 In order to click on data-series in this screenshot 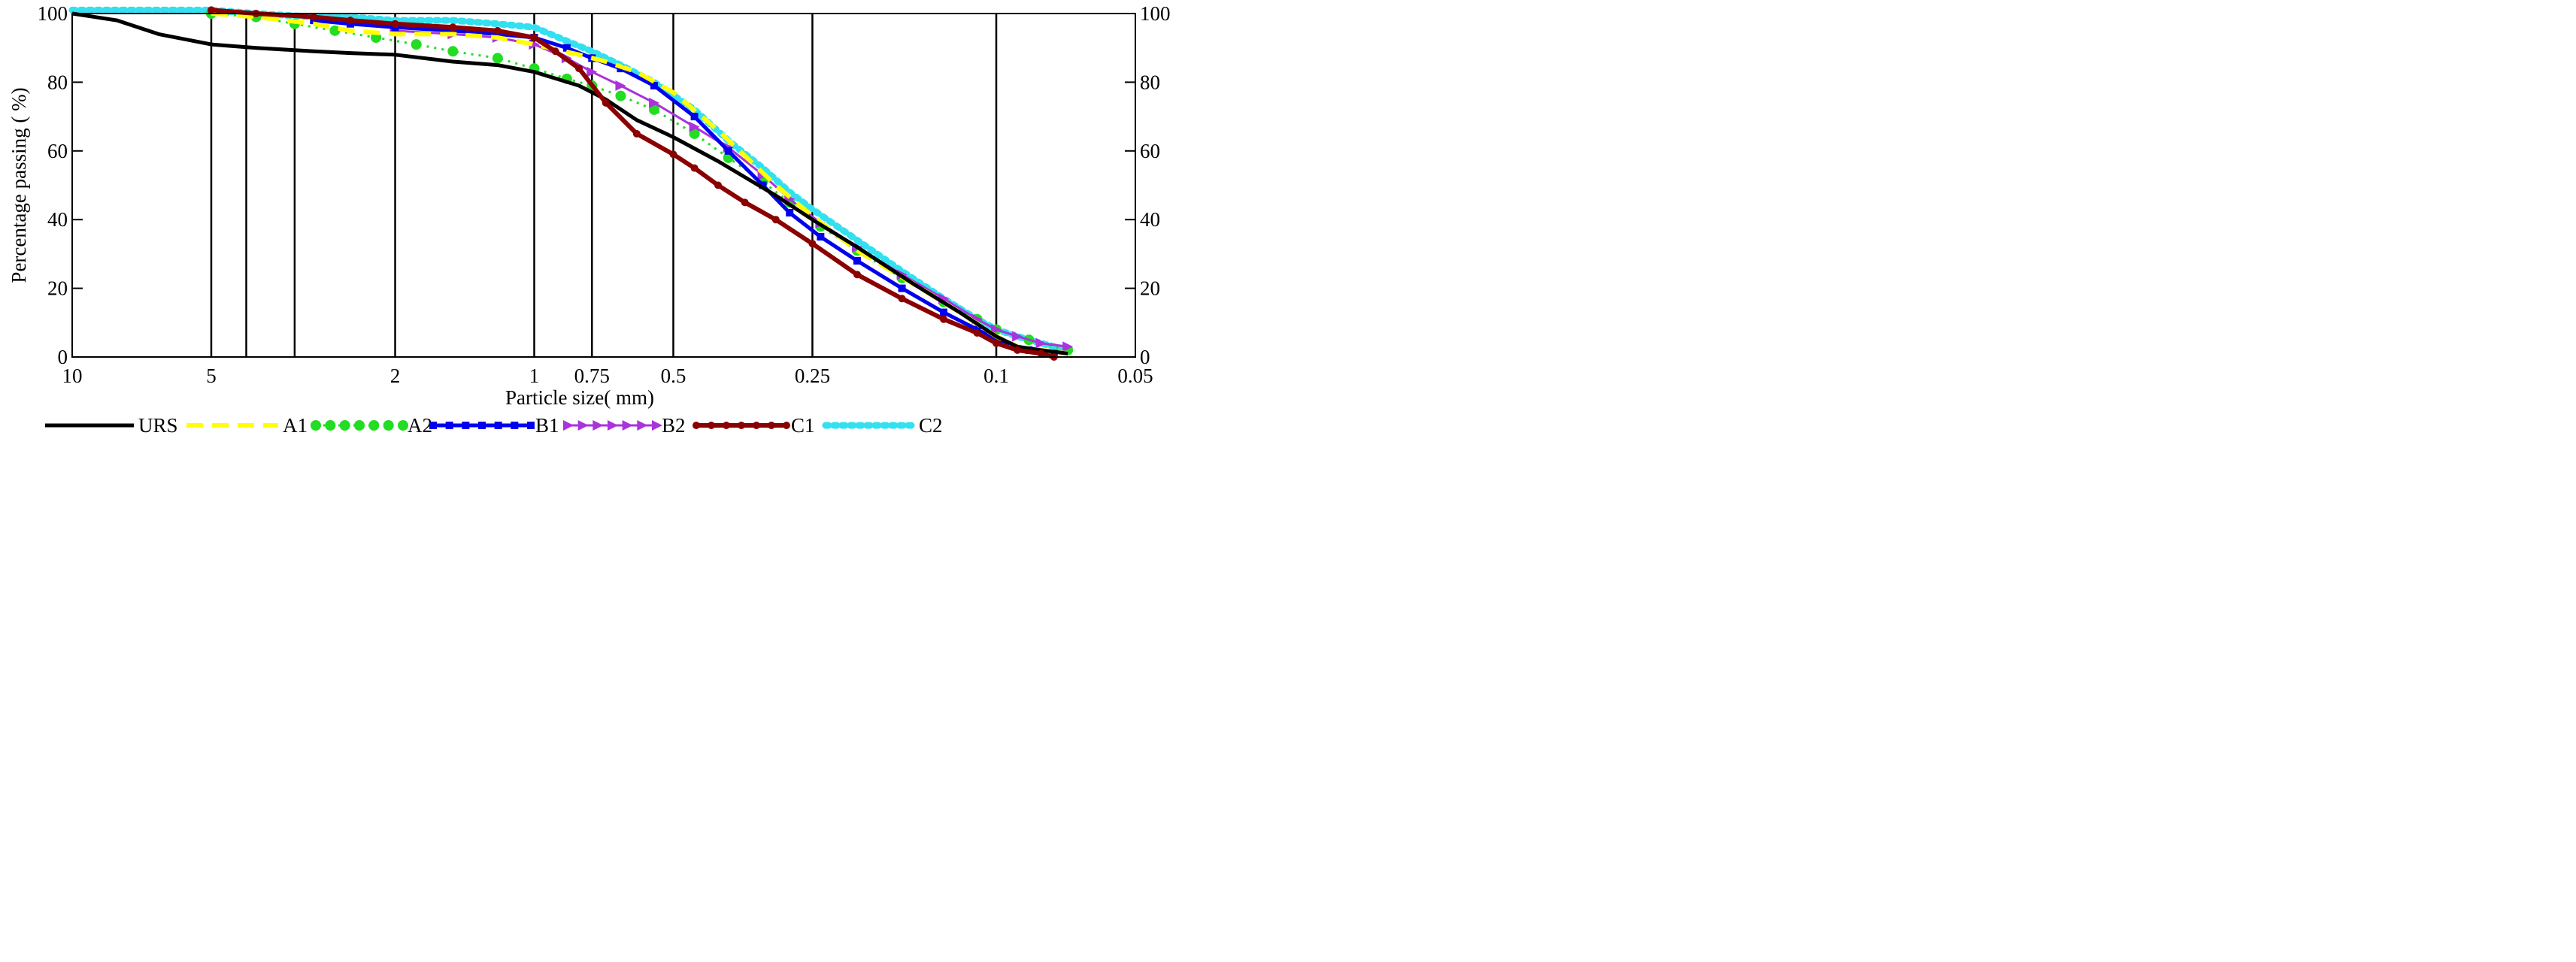, I will do `click(571, 183)`.